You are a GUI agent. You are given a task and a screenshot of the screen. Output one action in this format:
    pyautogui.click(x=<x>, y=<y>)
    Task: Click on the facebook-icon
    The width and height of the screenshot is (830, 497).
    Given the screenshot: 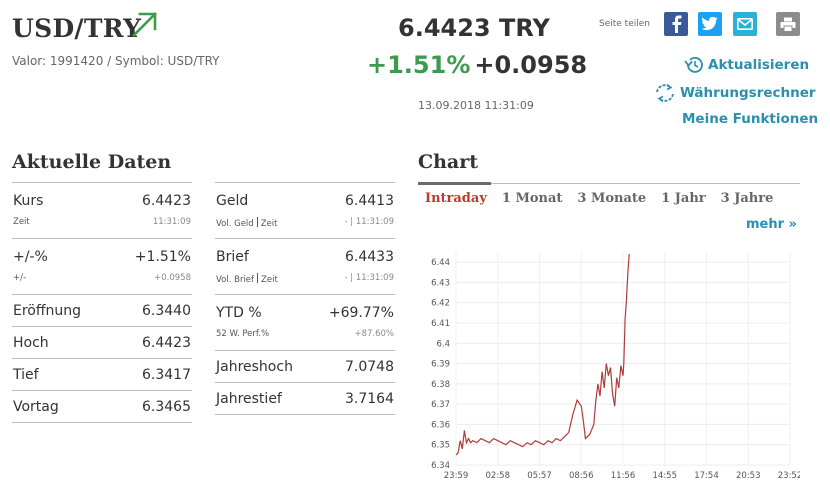 What is the action you would take?
    pyautogui.click(x=677, y=24)
    